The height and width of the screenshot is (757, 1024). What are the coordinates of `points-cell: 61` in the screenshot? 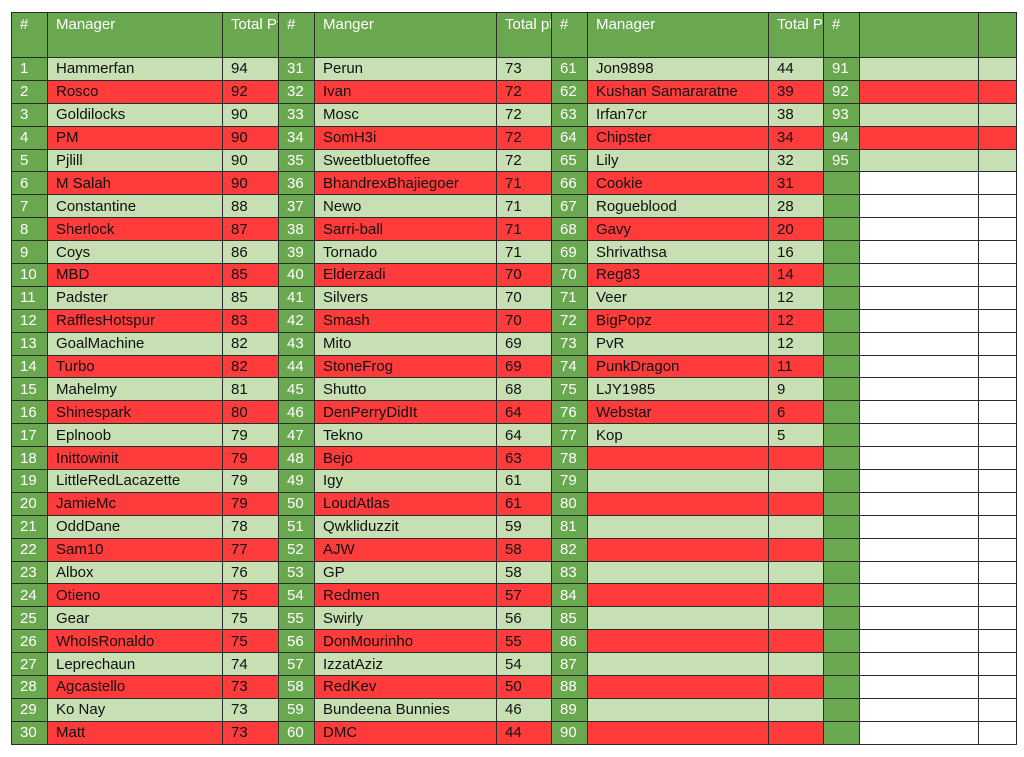 It's located at (524, 503).